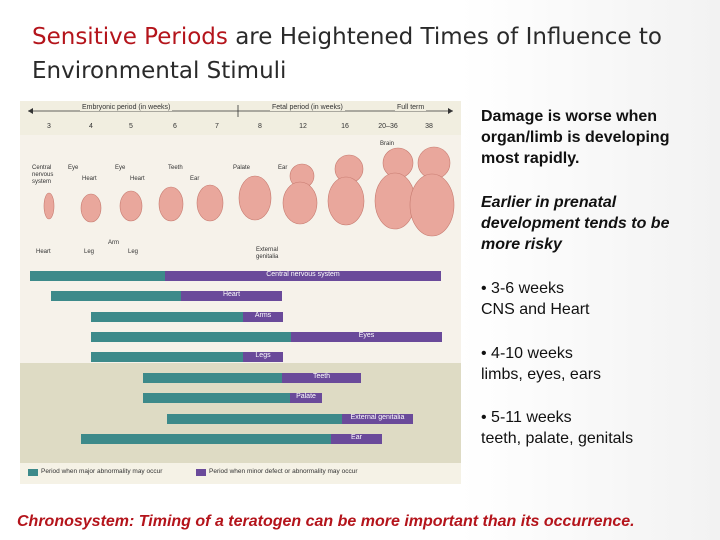 Image resolution: width=720 pixels, height=540 pixels. What do you see at coordinates (303, 126) in the screenshot?
I see `week-tick: 12` at bounding box center [303, 126].